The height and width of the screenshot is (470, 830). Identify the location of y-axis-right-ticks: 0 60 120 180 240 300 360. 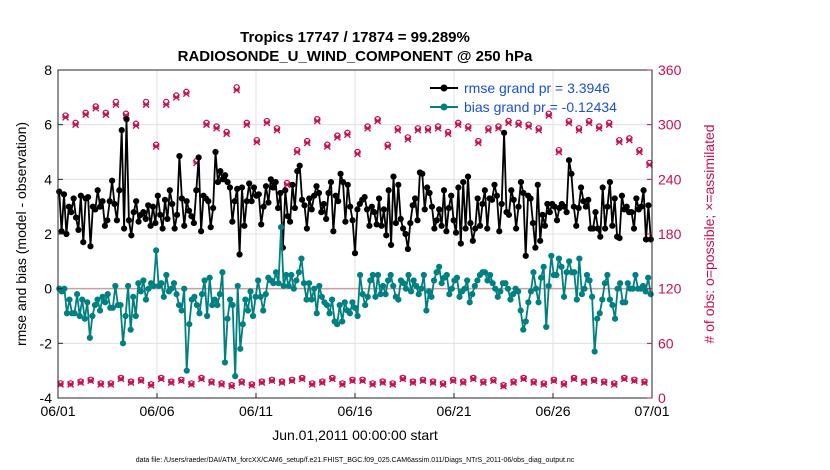
(664, 234).